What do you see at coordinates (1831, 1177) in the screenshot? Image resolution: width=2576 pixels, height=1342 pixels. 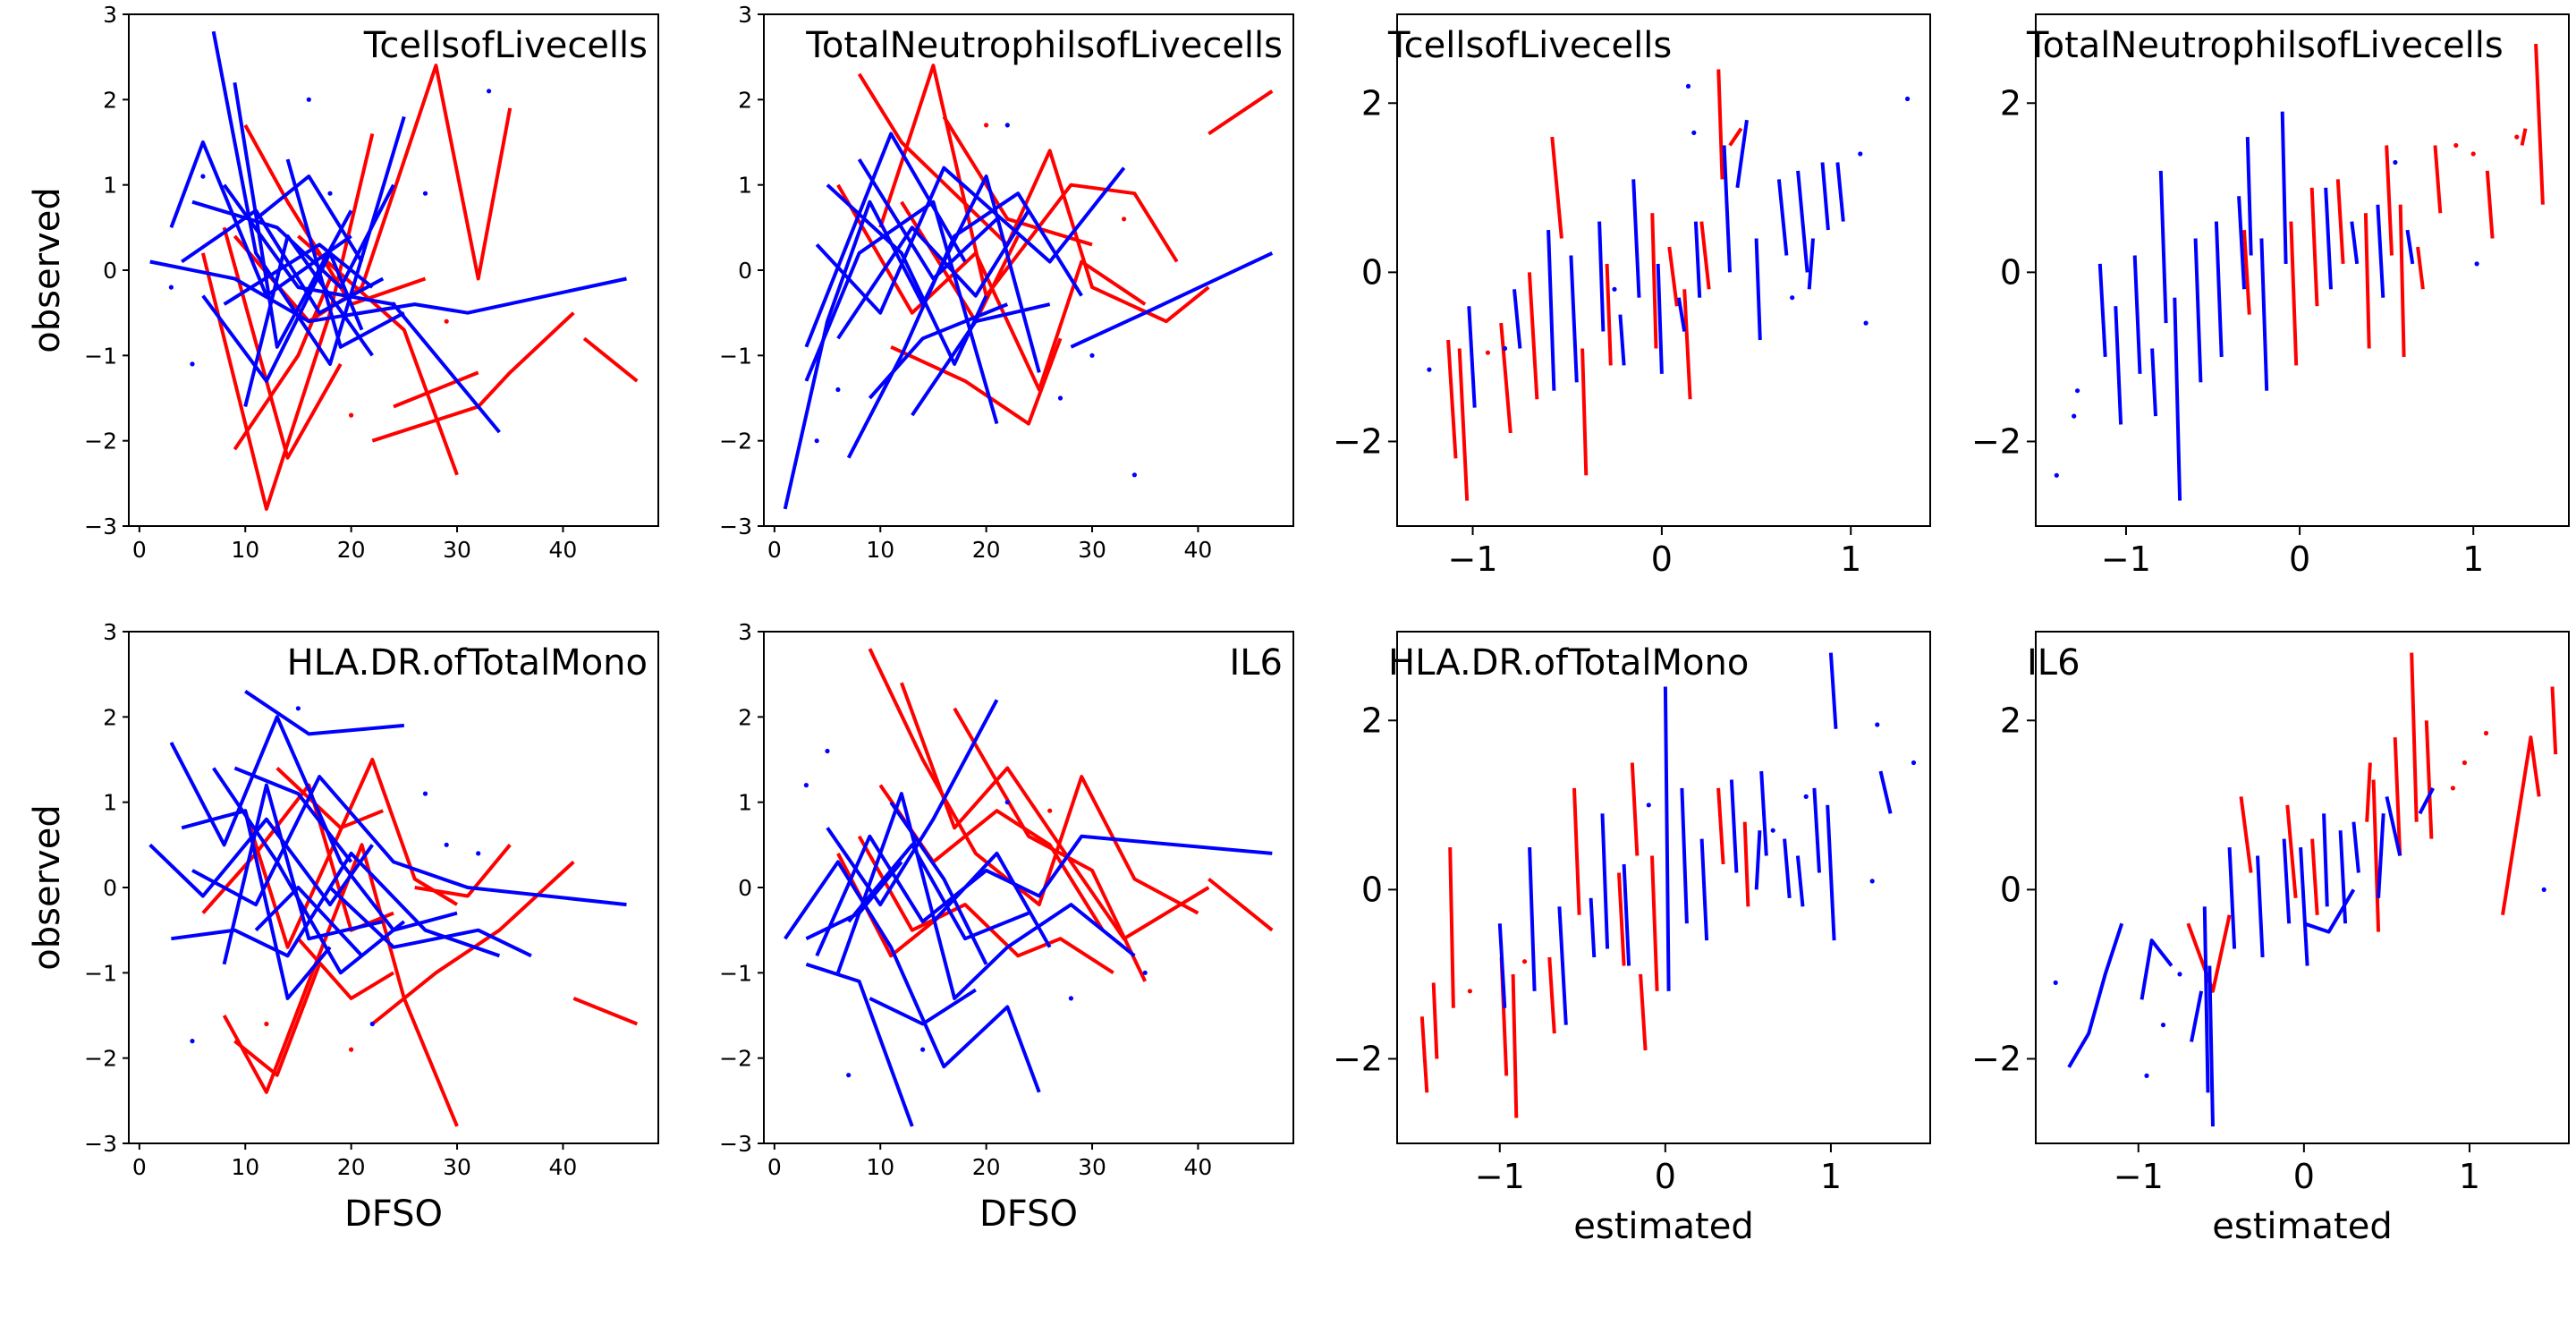 I see `x-tick-label: 1` at bounding box center [1831, 1177].